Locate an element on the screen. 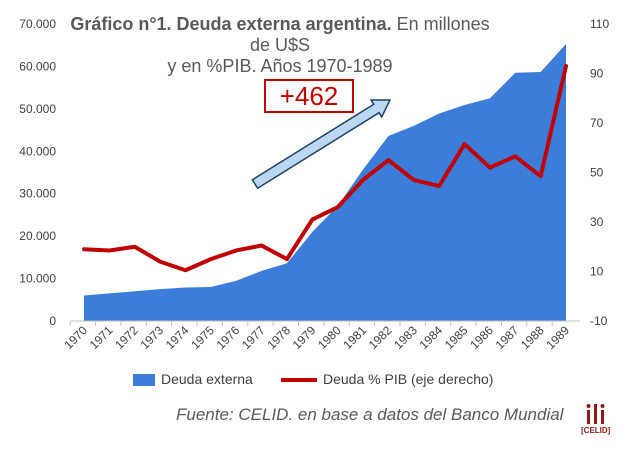 The image size is (623, 456). legend-label-debt: Deuda externa is located at coordinates (207, 379).